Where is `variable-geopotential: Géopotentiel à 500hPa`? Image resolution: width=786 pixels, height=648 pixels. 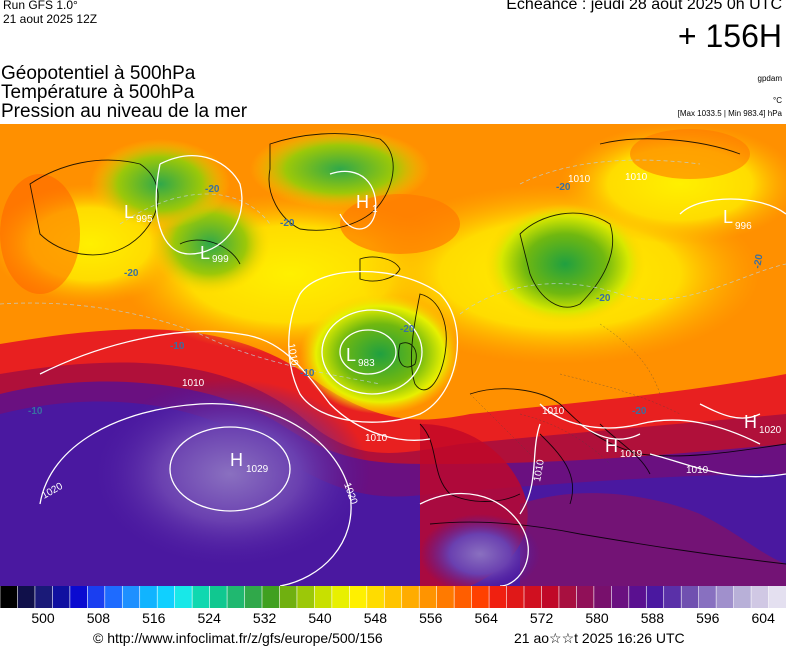
variable-geopotential: Géopotentiel à 500hPa is located at coordinates (98, 73).